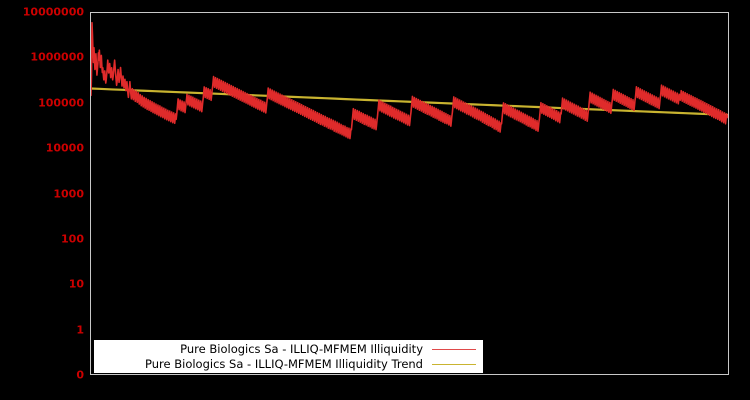 Image resolution: width=750 pixels, height=400 pixels. What do you see at coordinates (76, 284) in the screenshot?
I see `y-tick-label: 10` at bounding box center [76, 284].